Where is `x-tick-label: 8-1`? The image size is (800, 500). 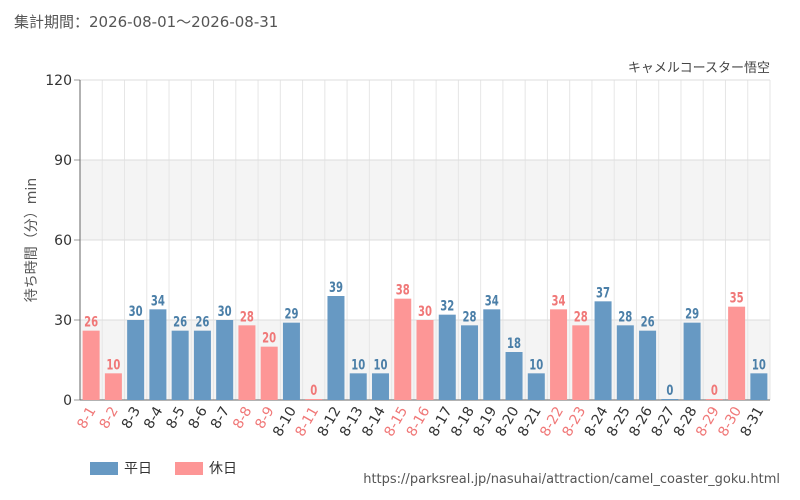
x-tick-label: 8-1 is located at coordinates (86, 418).